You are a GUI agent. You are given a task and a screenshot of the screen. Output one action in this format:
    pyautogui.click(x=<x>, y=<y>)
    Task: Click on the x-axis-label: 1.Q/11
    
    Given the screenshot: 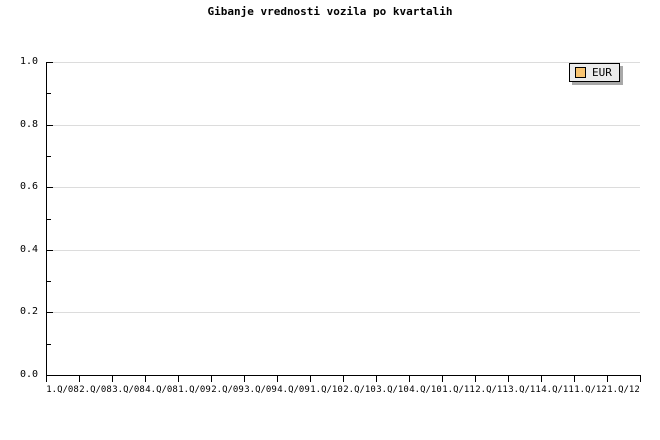 What is the action you would take?
    pyautogui.click(x=458, y=390)
    